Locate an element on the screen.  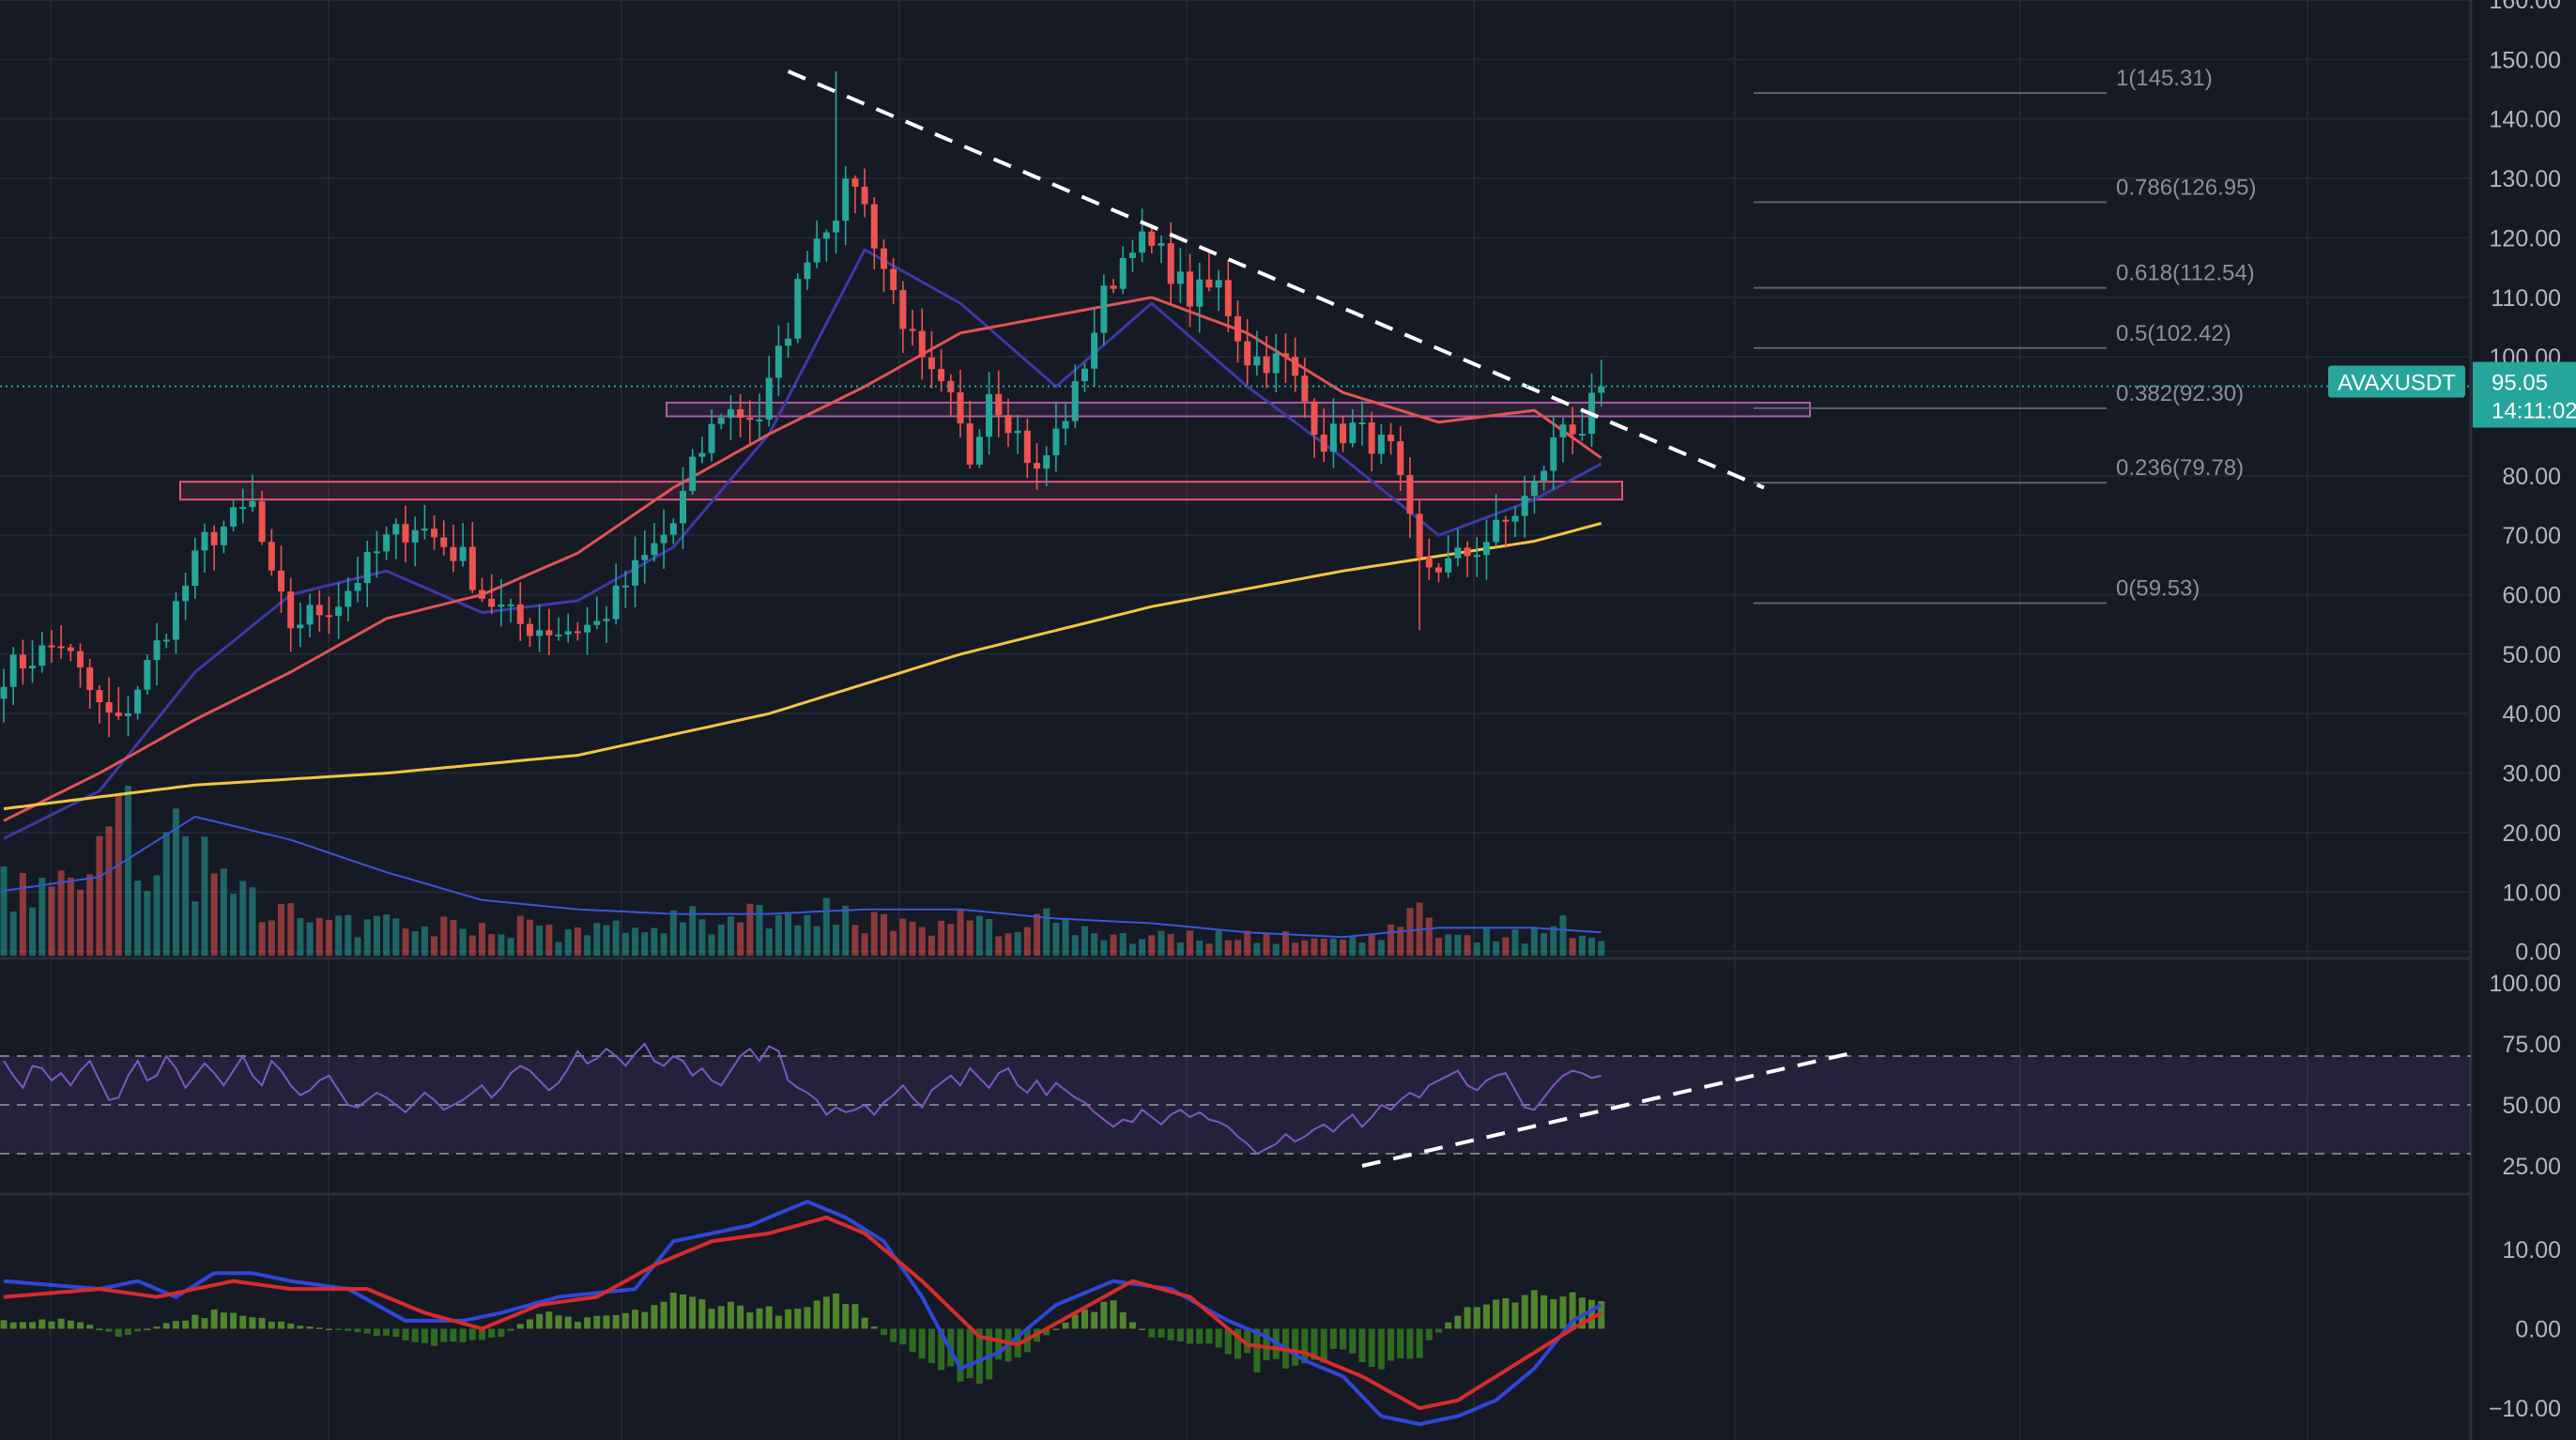
trendlines is located at coordinates (1276, 279).